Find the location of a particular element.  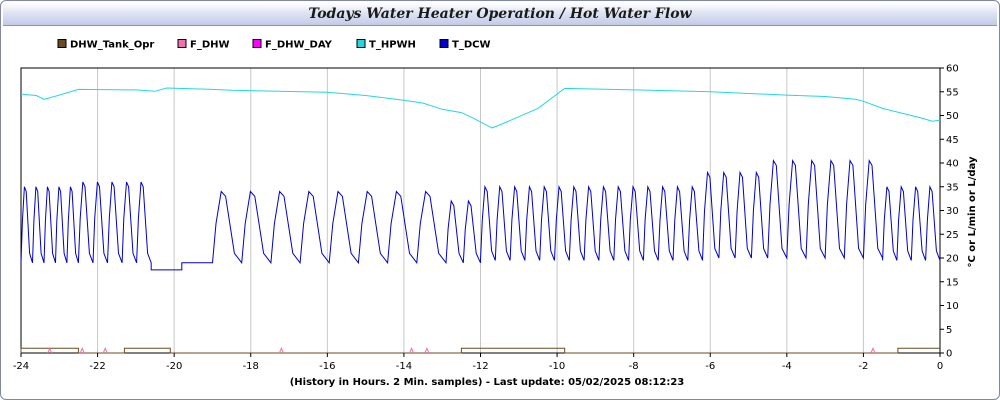

y-tick-label: 0 is located at coordinates (949, 354).